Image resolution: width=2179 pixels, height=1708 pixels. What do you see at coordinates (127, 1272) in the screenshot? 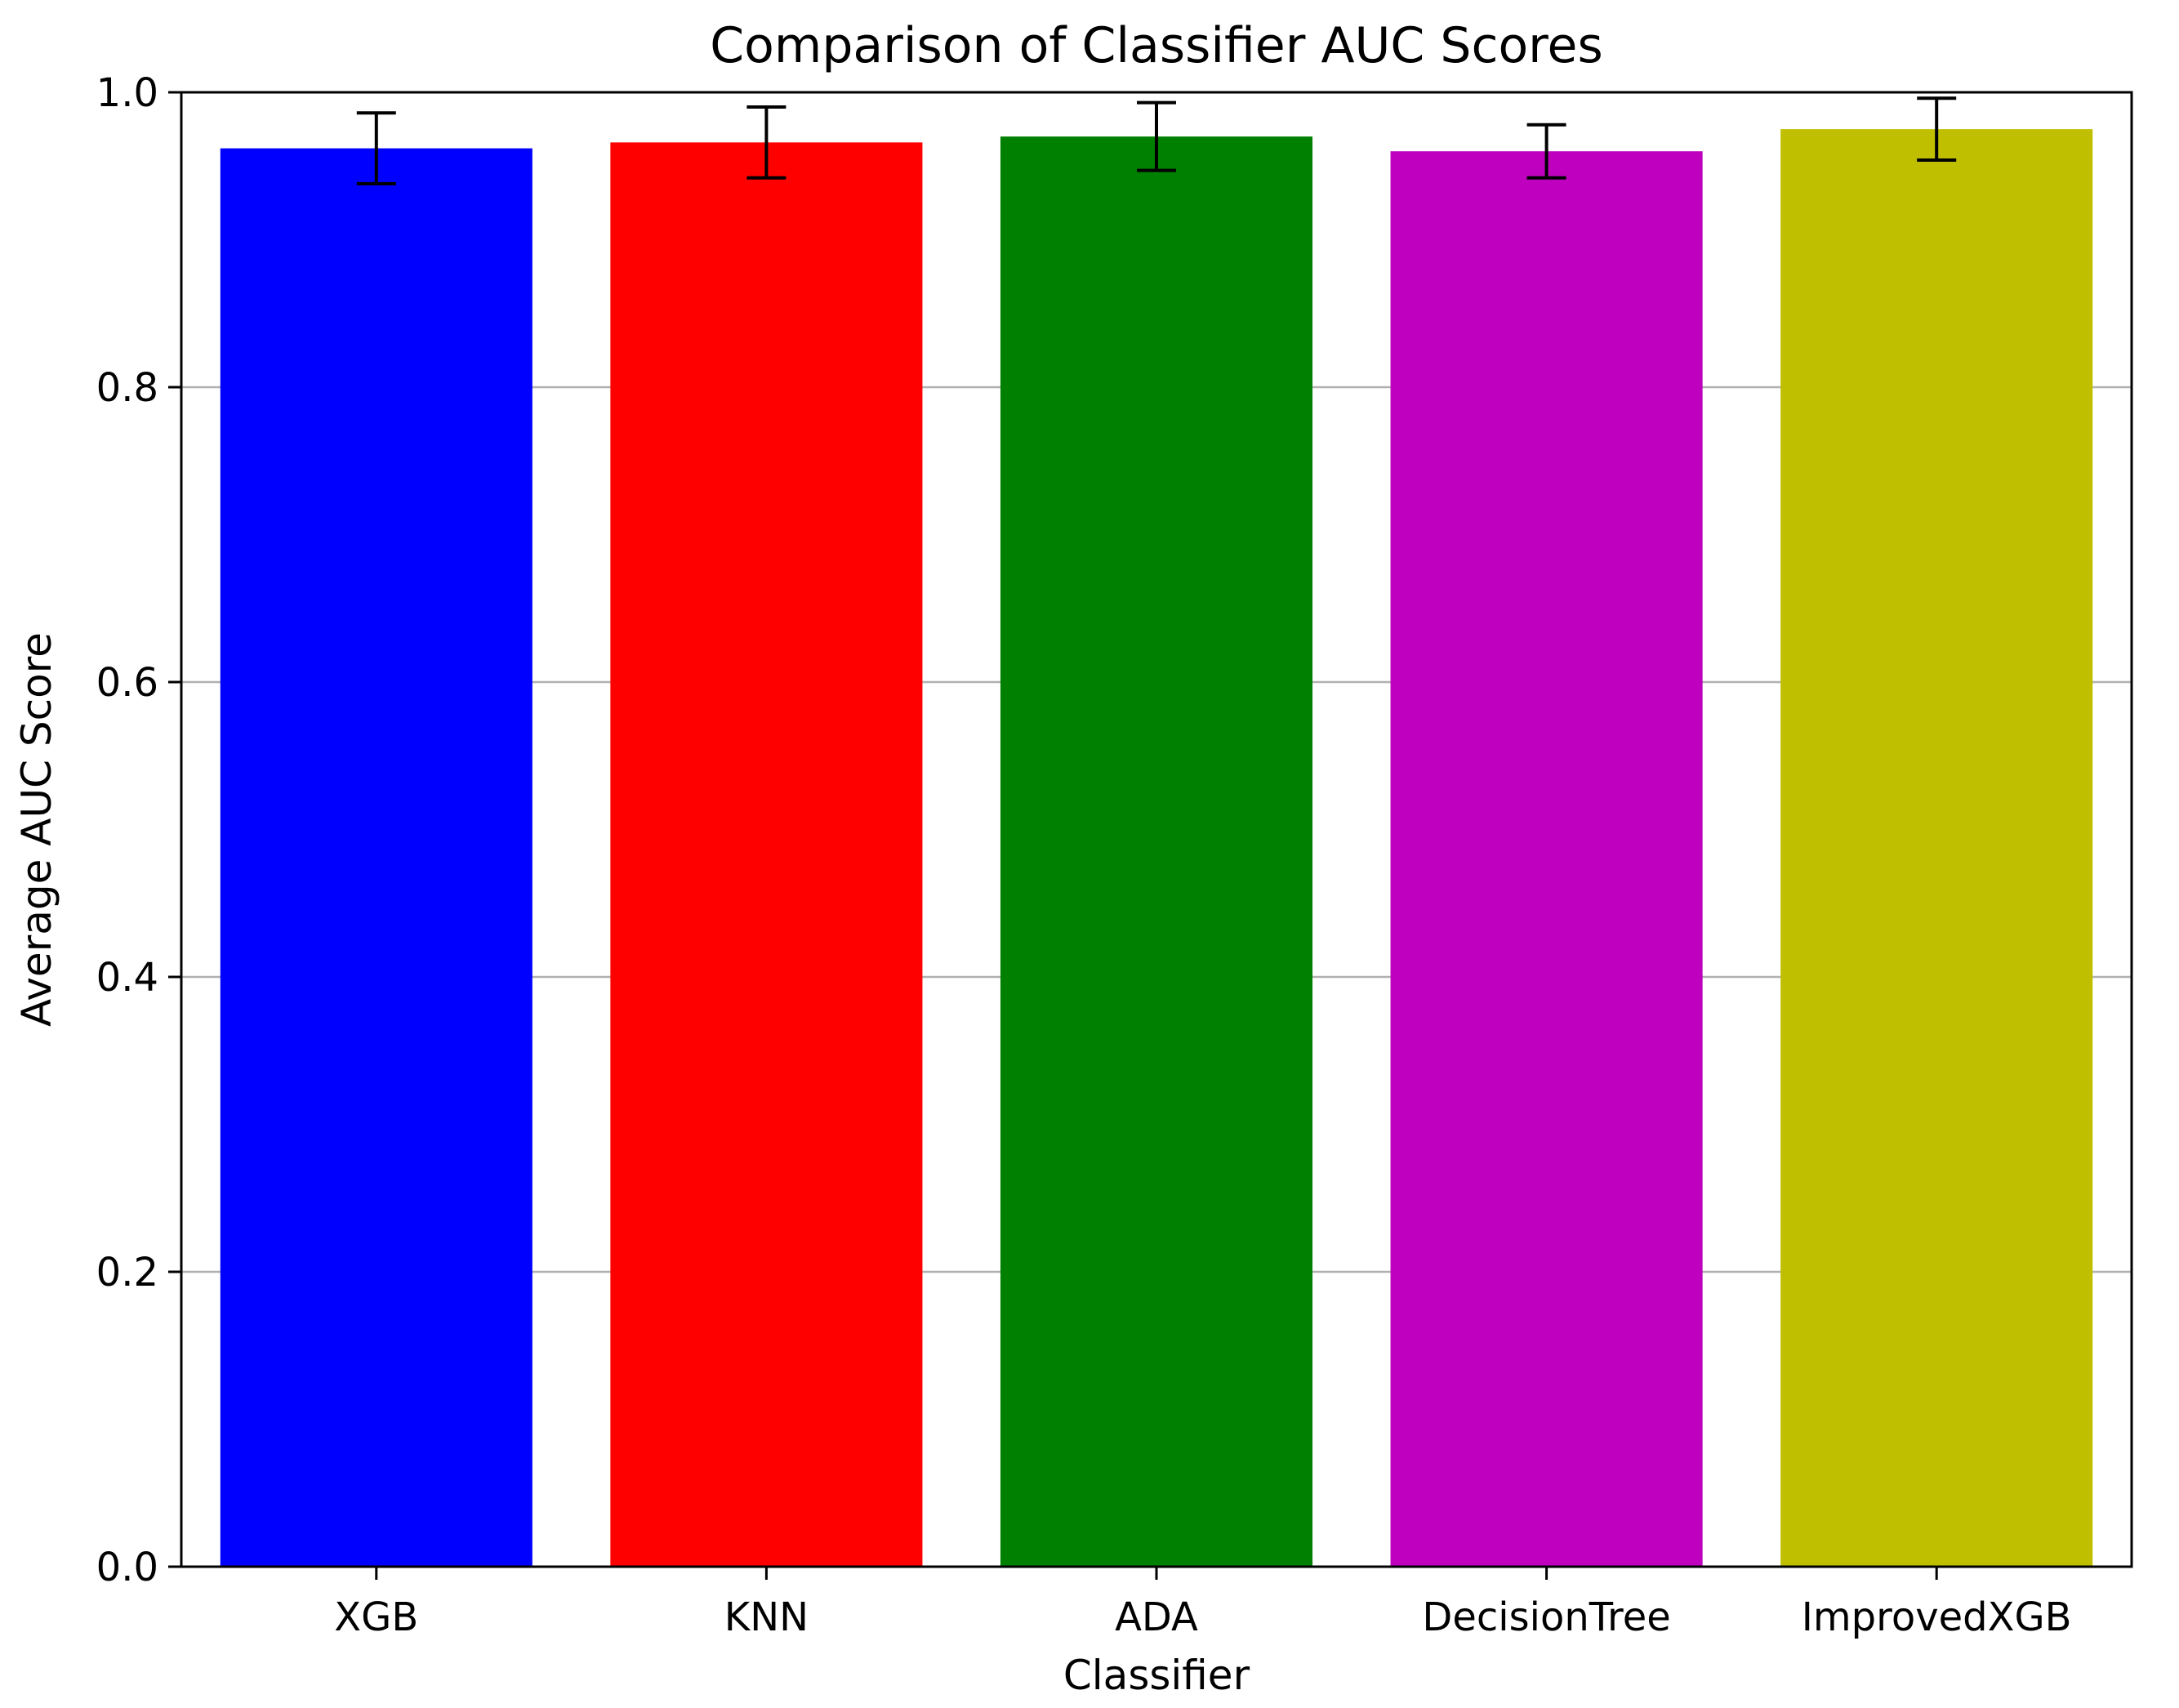
I see `y-tick-label: 0.2` at bounding box center [127, 1272].